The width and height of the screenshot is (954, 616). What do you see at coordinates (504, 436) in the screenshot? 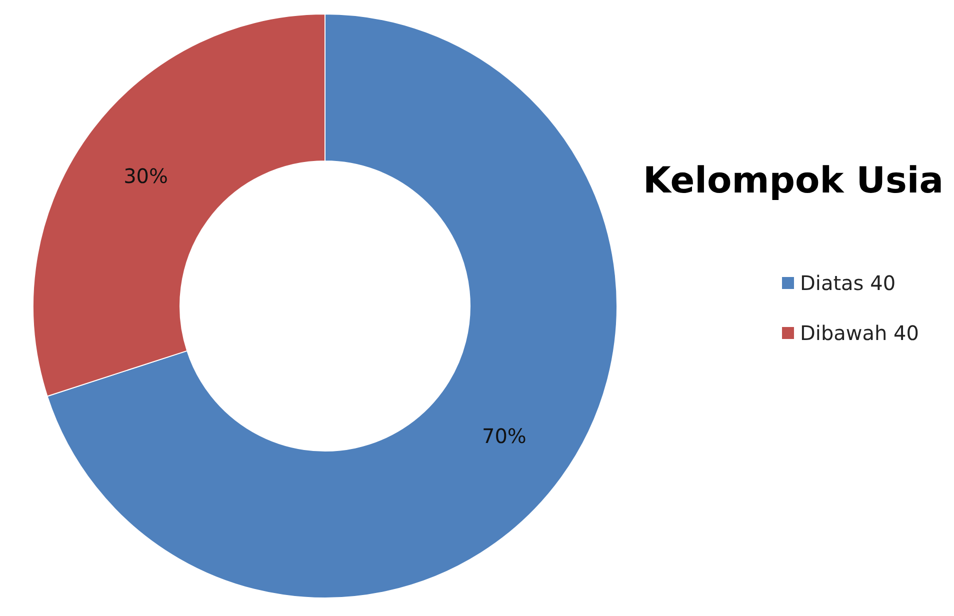
I see `data-label: 70%` at bounding box center [504, 436].